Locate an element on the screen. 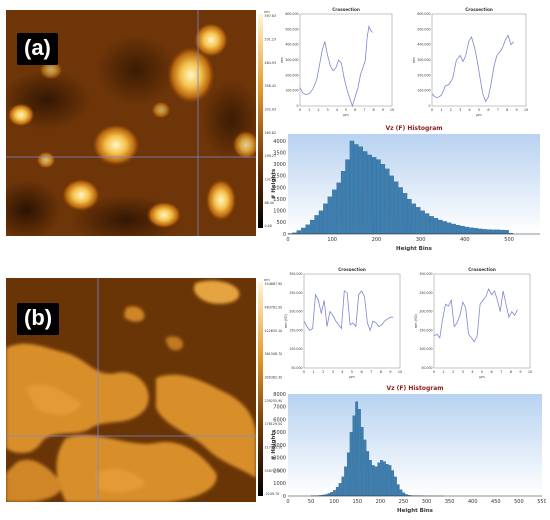  crossection-y-tick: 500.000 is located at coordinates (423, 29).